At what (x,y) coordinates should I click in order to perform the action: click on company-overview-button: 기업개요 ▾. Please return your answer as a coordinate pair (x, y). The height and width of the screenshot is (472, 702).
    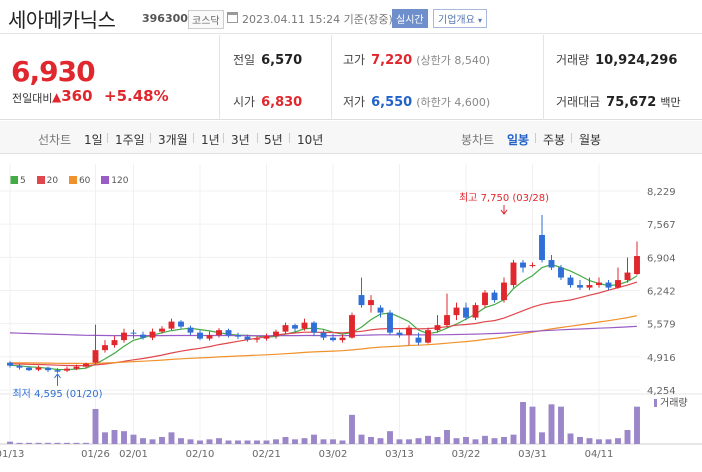
    Looking at the image, I should click on (460, 18).